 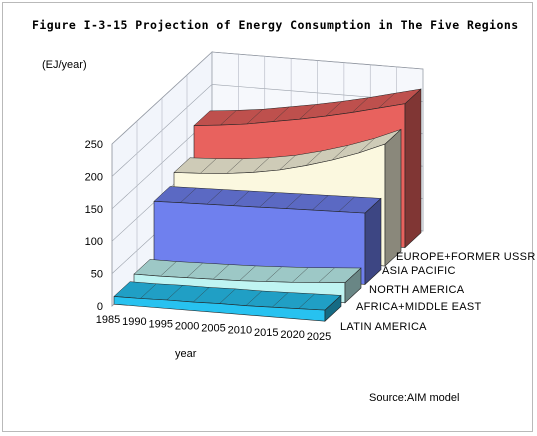 What do you see at coordinates (417, 290) in the screenshot?
I see `series-label: NORTH AMERICA` at bounding box center [417, 290].